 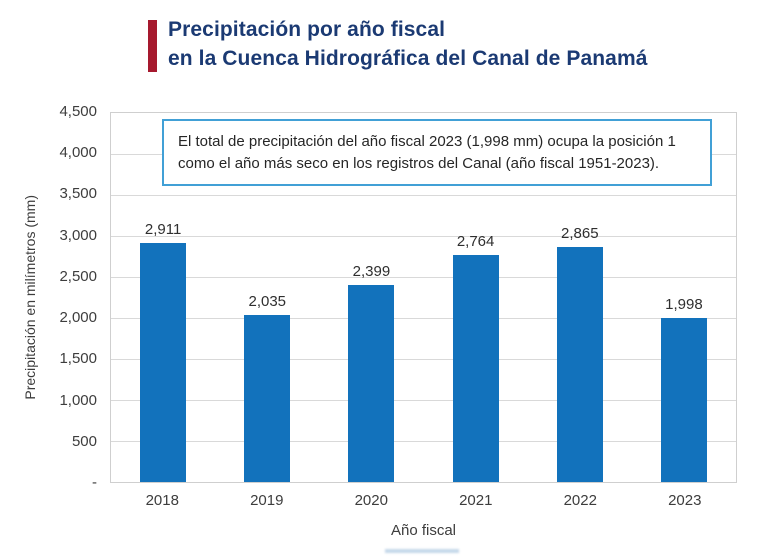 I want to click on bar-value-label: 2,035, so click(x=267, y=302).